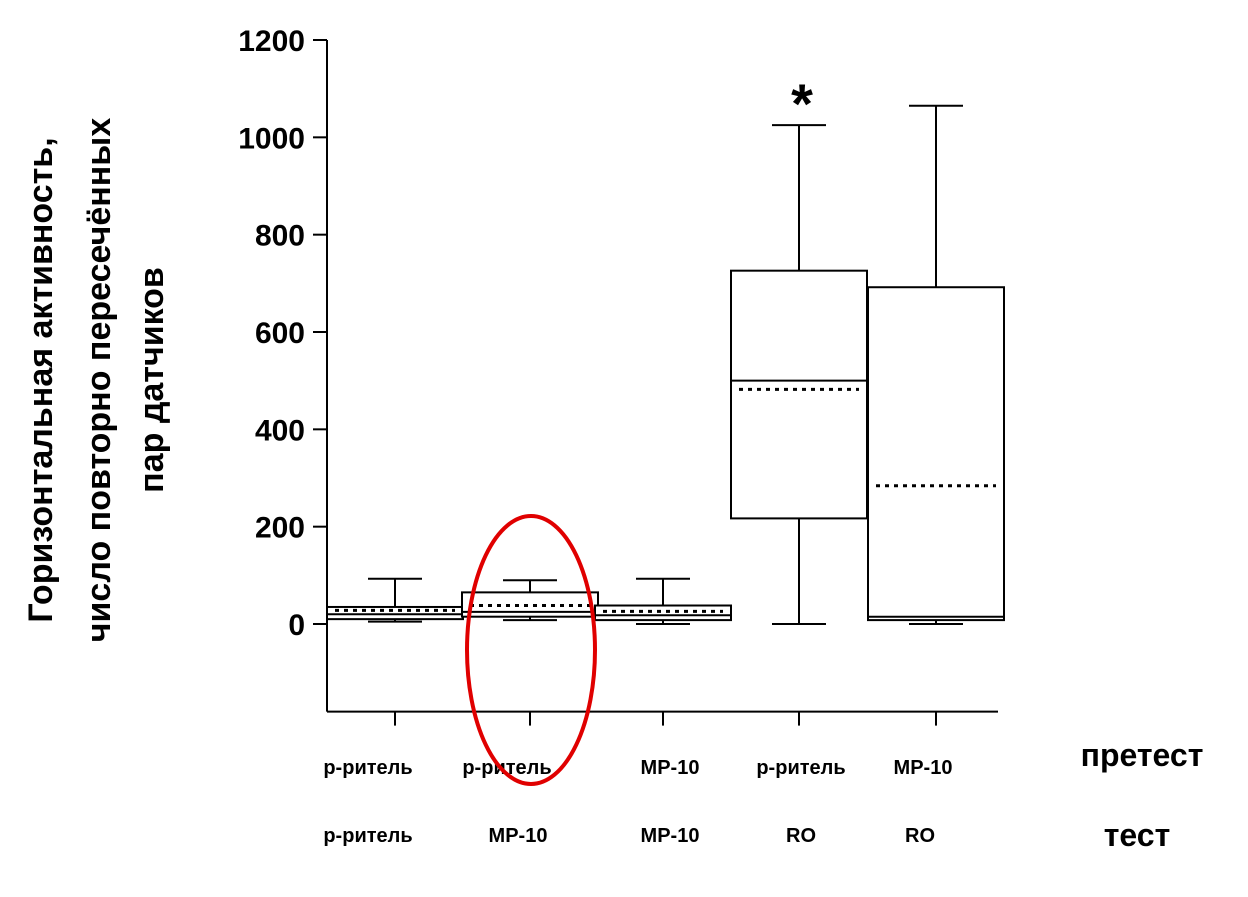  I want to click on y-tick-label: 1000, so click(271, 138).